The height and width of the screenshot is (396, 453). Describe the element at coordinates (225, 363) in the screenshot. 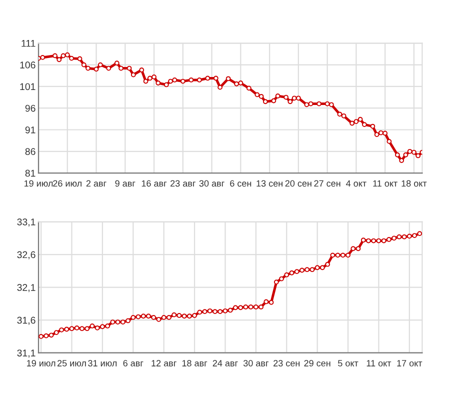

I see `x-tick-label: 24 авг` at that location.